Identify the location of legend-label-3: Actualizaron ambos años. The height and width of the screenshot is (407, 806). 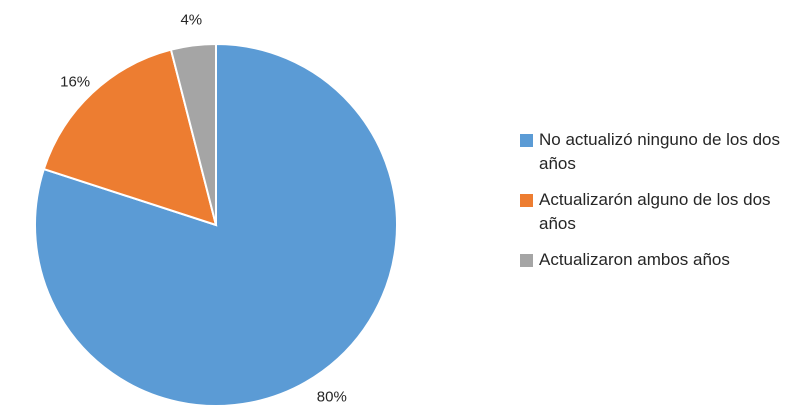
(634, 259).